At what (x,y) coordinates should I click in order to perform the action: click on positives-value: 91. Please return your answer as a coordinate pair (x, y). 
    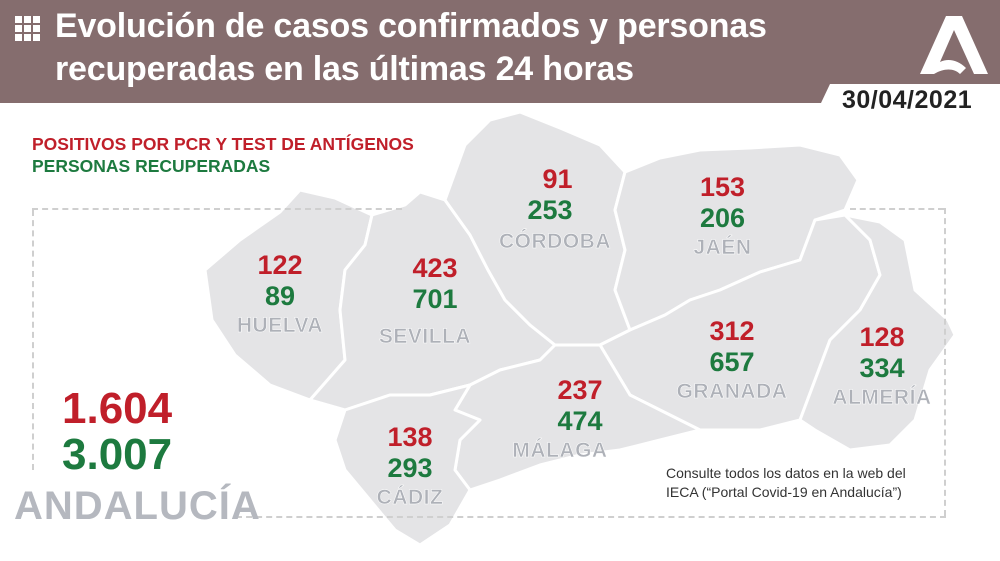
    Looking at the image, I should click on (557, 179).